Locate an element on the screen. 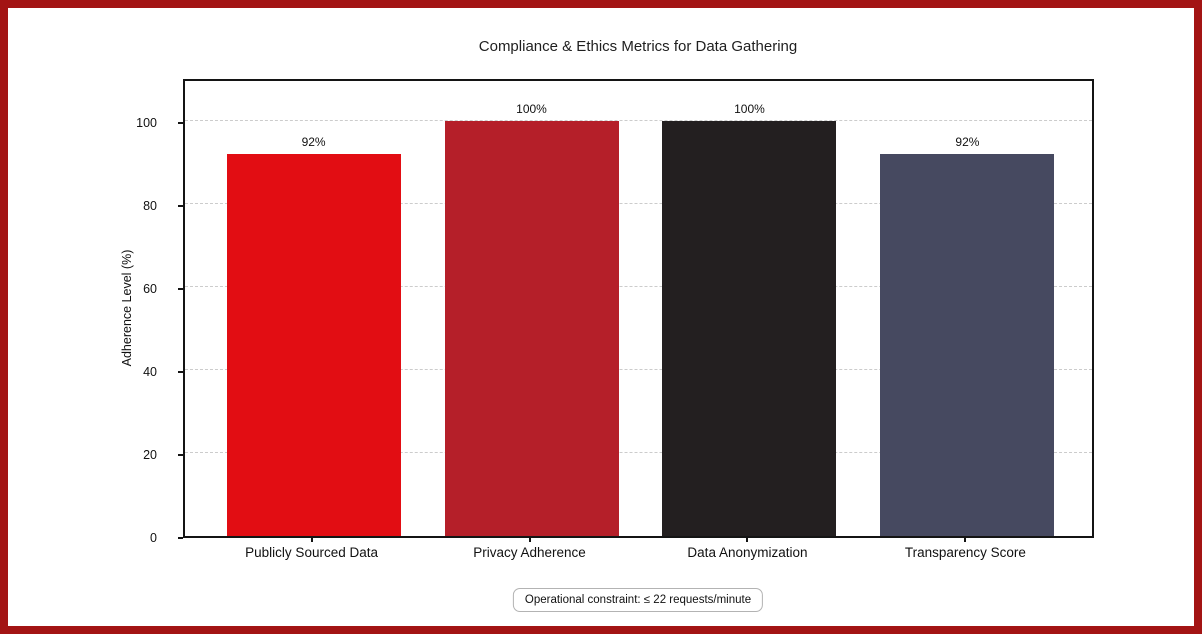  y-tick-label-100: 100 is located at coordinates (146, 122).